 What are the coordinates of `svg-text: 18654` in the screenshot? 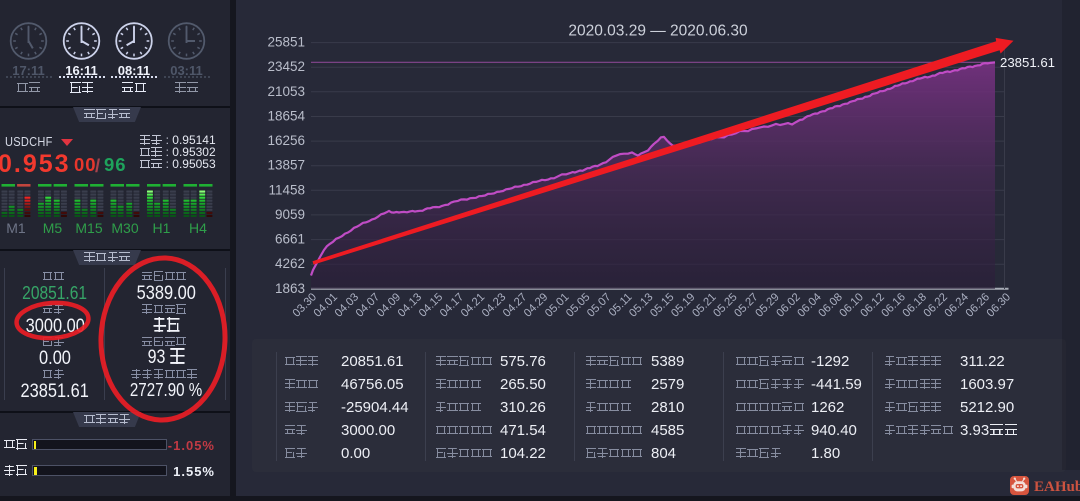 It's located at (286, 116).